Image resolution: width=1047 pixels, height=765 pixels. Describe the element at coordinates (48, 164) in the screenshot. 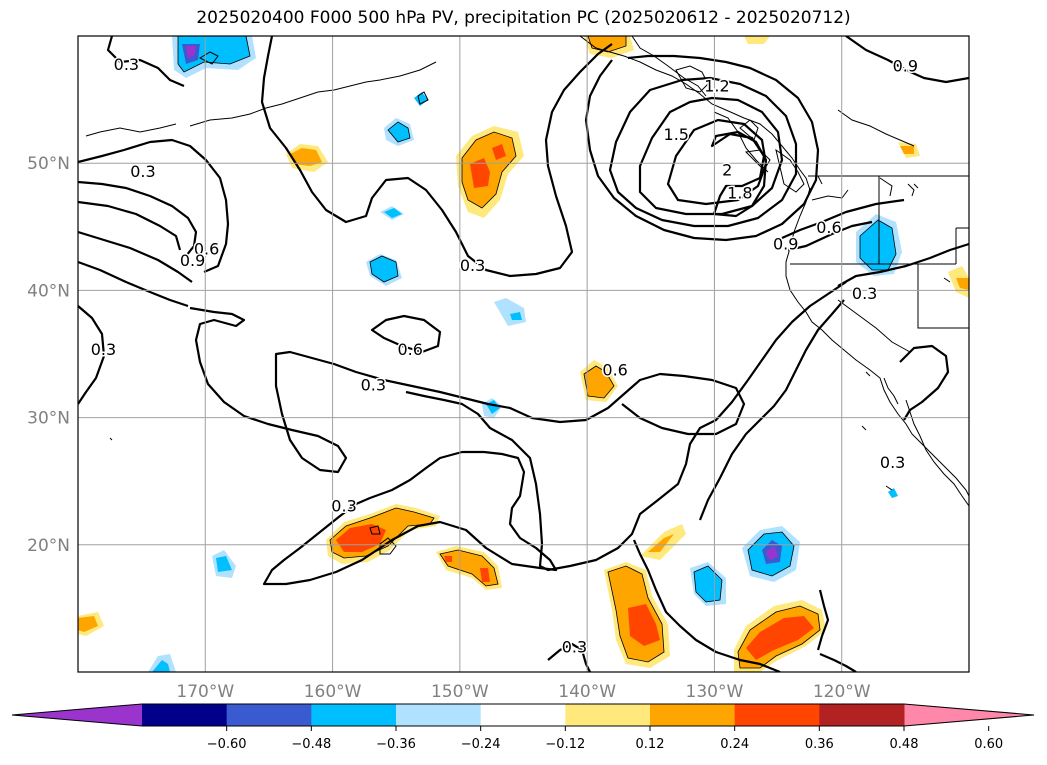

I see `lat-tick-label: 50°N` at that location.